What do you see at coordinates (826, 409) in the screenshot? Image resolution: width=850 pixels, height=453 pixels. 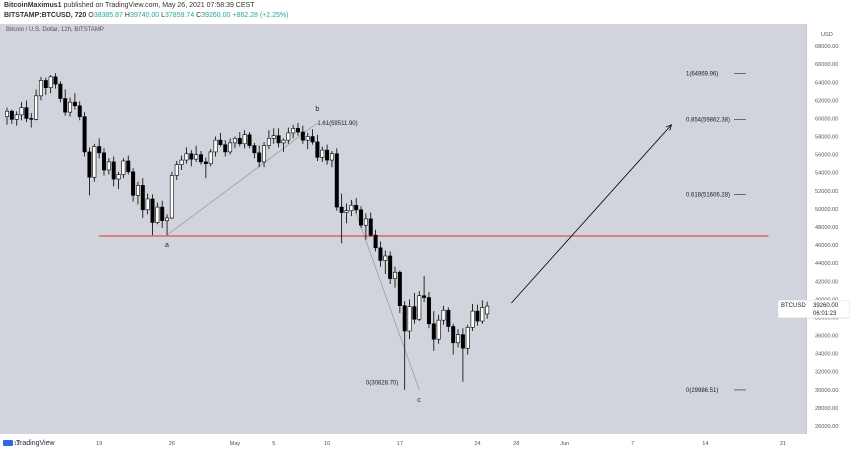 I see `price-tick-label: 28000.00` at bounding box center [826, 409].